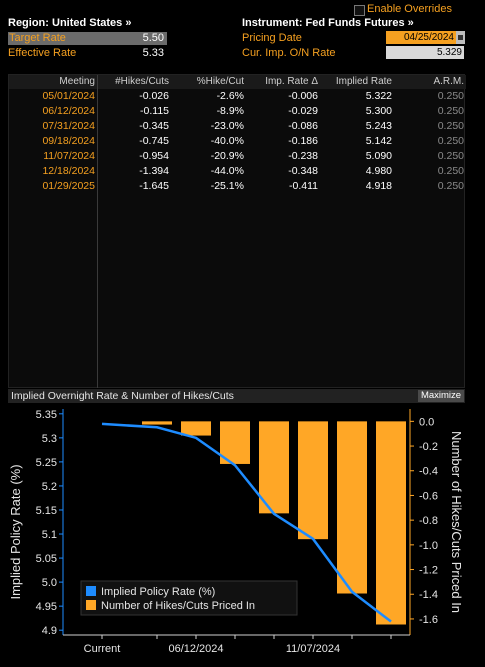 Image resolution: width=485 pixels, height=667 pixels. What do you see at coordinates (154, 126) in the screenshot?
I see `cell-hikes: -0.345` at bounding box center [154, 126].